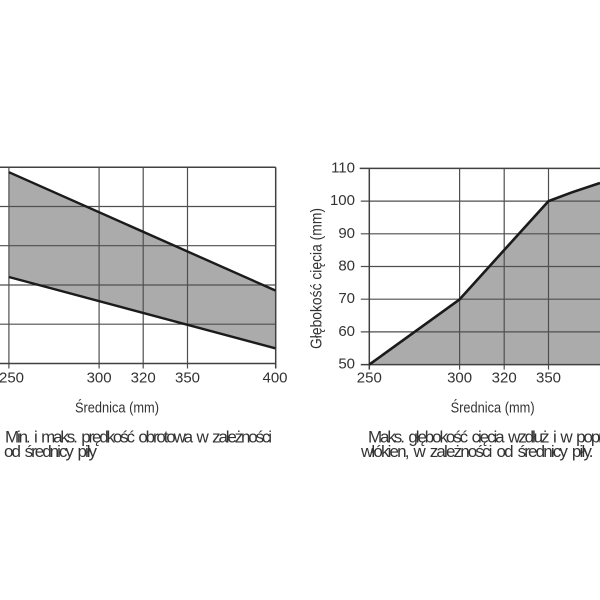 Image resolution: width=600 pixels, height=600 pixels. What do you see at coordinates (346, 331) in the screenshot?
I see `svg-text: 60` at bounding box center [346, 331].